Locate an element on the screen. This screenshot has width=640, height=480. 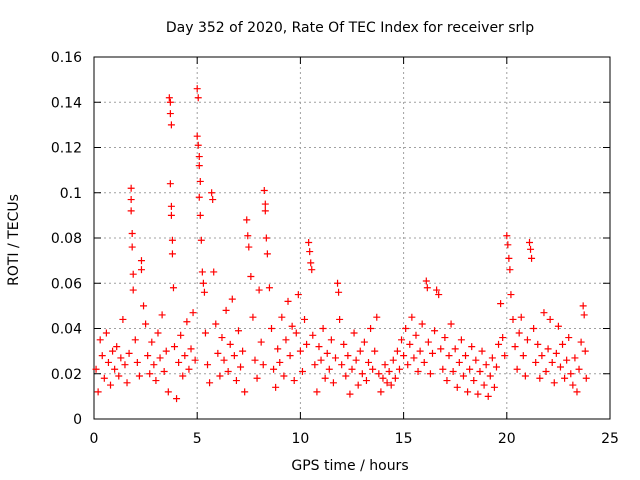
y-tick-label: 0.08 is located at coordinates (66, 239).